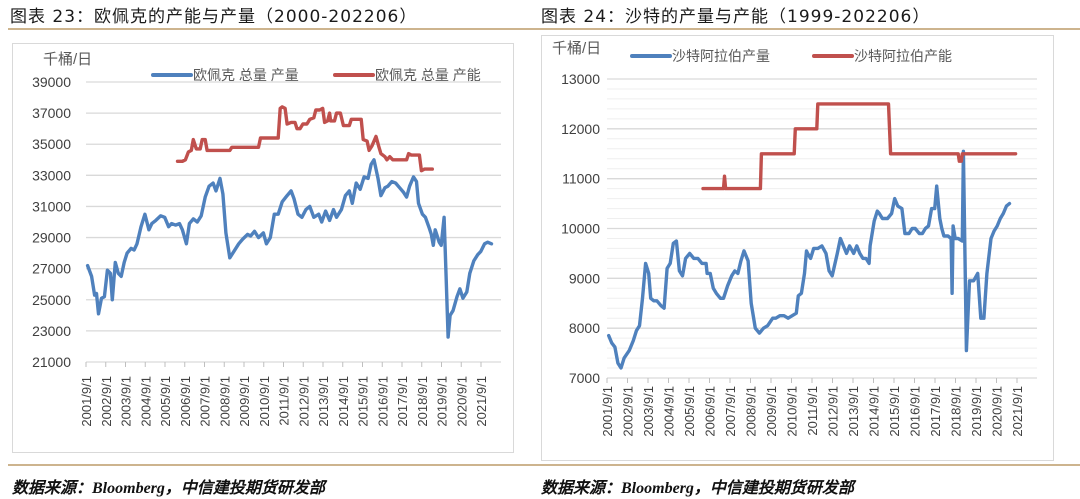 This screenshot has width=1080, height=499. I want to click on y-tick-label: 11000, so click(581, 179).